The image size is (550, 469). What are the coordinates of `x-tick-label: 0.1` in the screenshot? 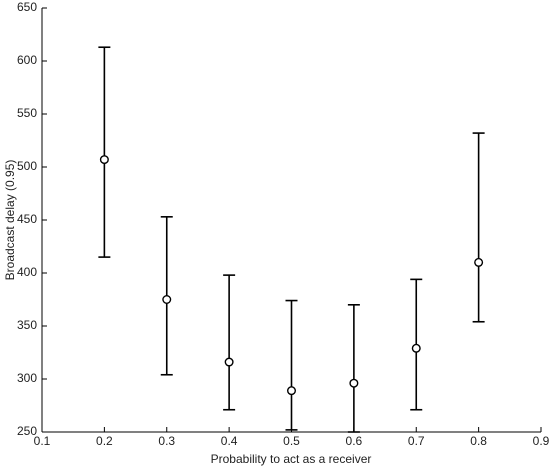 It's located at (42, 441).